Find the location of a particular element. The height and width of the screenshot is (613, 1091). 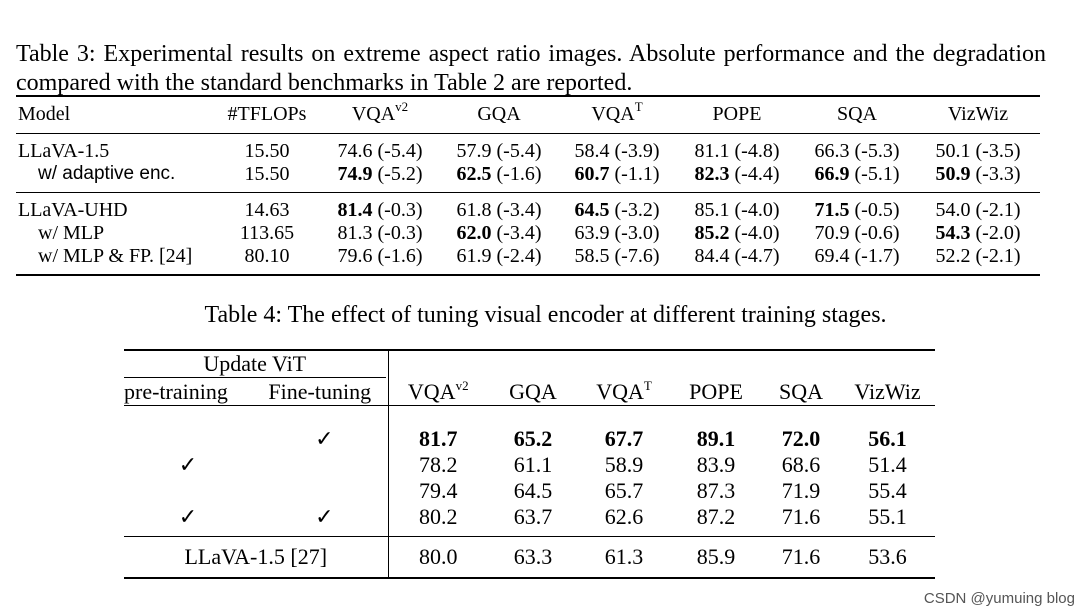

header-tflops: #TFLOPs is located at coordinates (267, 114).